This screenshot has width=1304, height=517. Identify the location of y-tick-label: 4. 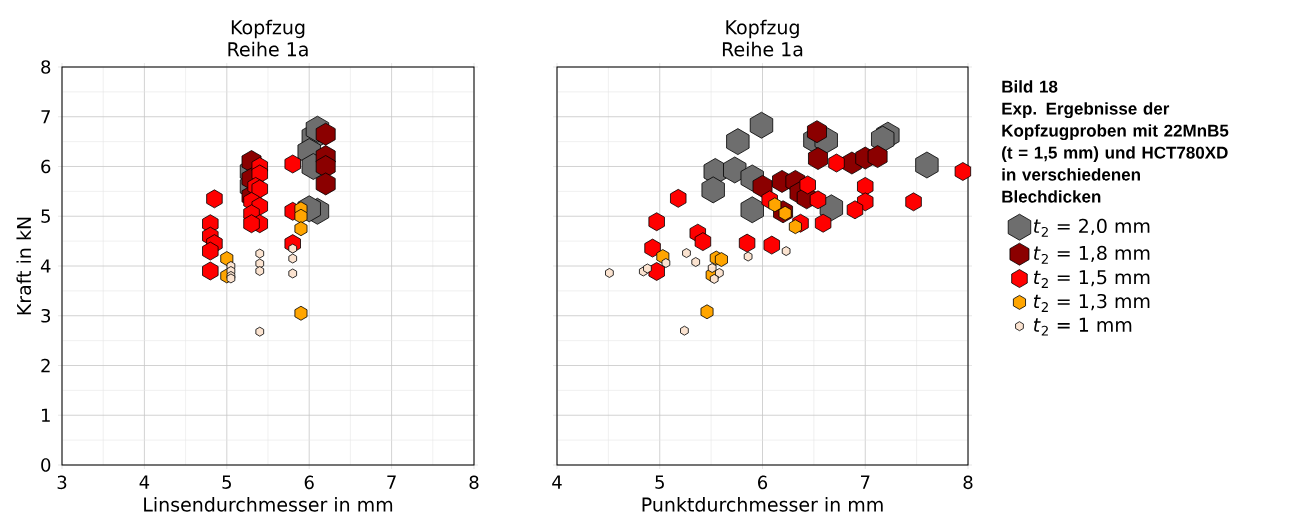
(45, 266).